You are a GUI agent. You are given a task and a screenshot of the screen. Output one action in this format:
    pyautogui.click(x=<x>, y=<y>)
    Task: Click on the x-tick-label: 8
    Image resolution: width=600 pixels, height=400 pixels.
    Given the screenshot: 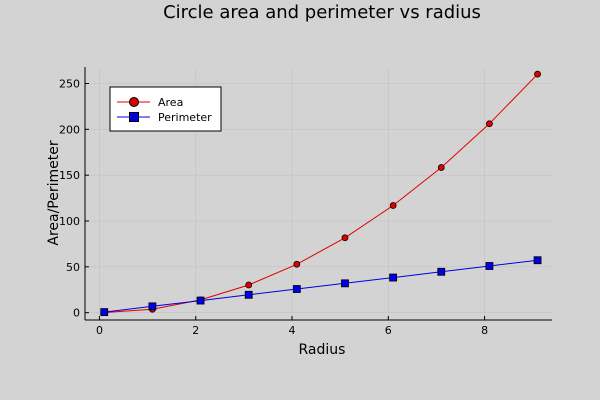 What is the action you would take?
    pyautogui.click(x=484, y=330)
    